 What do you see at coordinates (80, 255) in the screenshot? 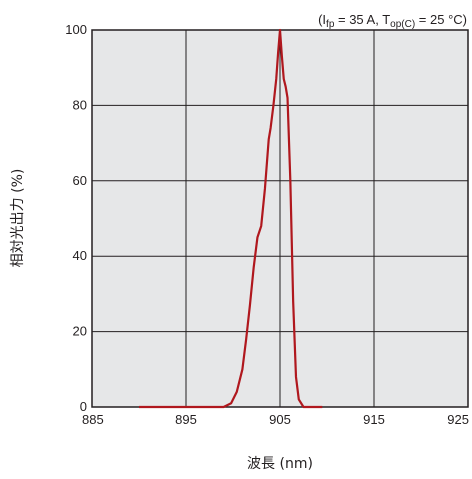
I see `y-tick-label: 40` at bounding box center [80, 255].